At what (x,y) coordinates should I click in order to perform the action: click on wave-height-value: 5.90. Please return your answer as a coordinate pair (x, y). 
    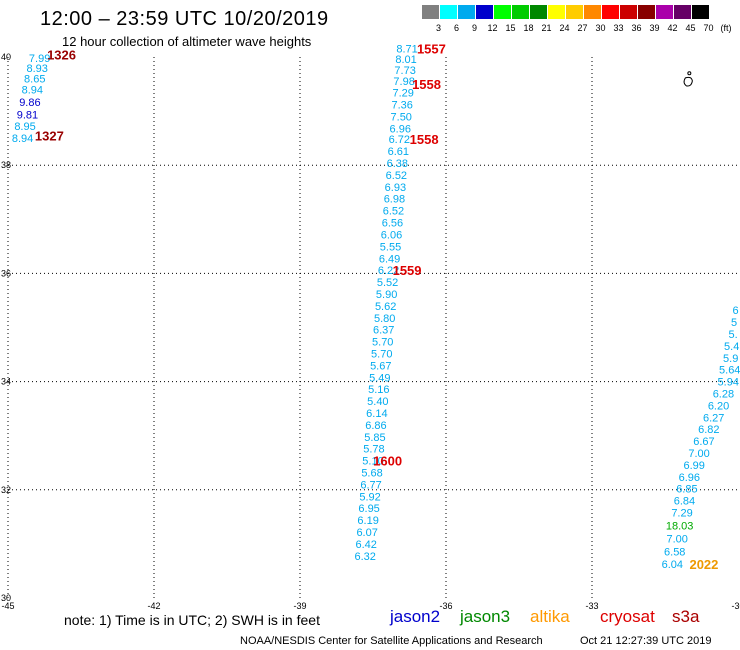
    Looking at the image, I should click on (386, 295).